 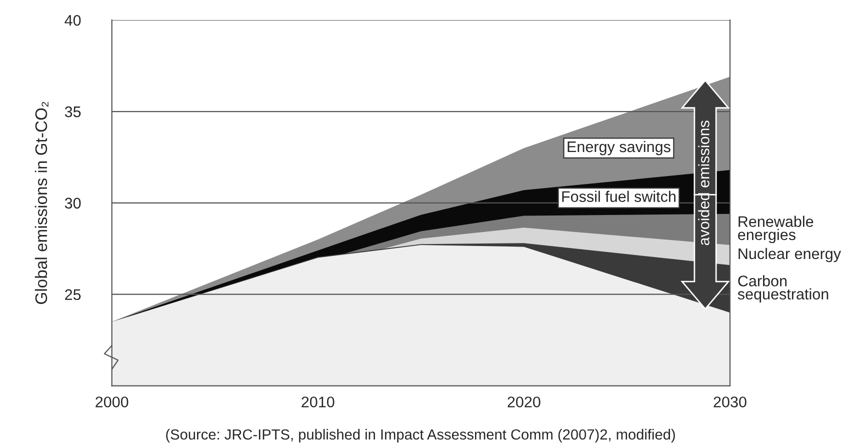 I want to click on series-label: Energy savings, so click(x=619, y=148).